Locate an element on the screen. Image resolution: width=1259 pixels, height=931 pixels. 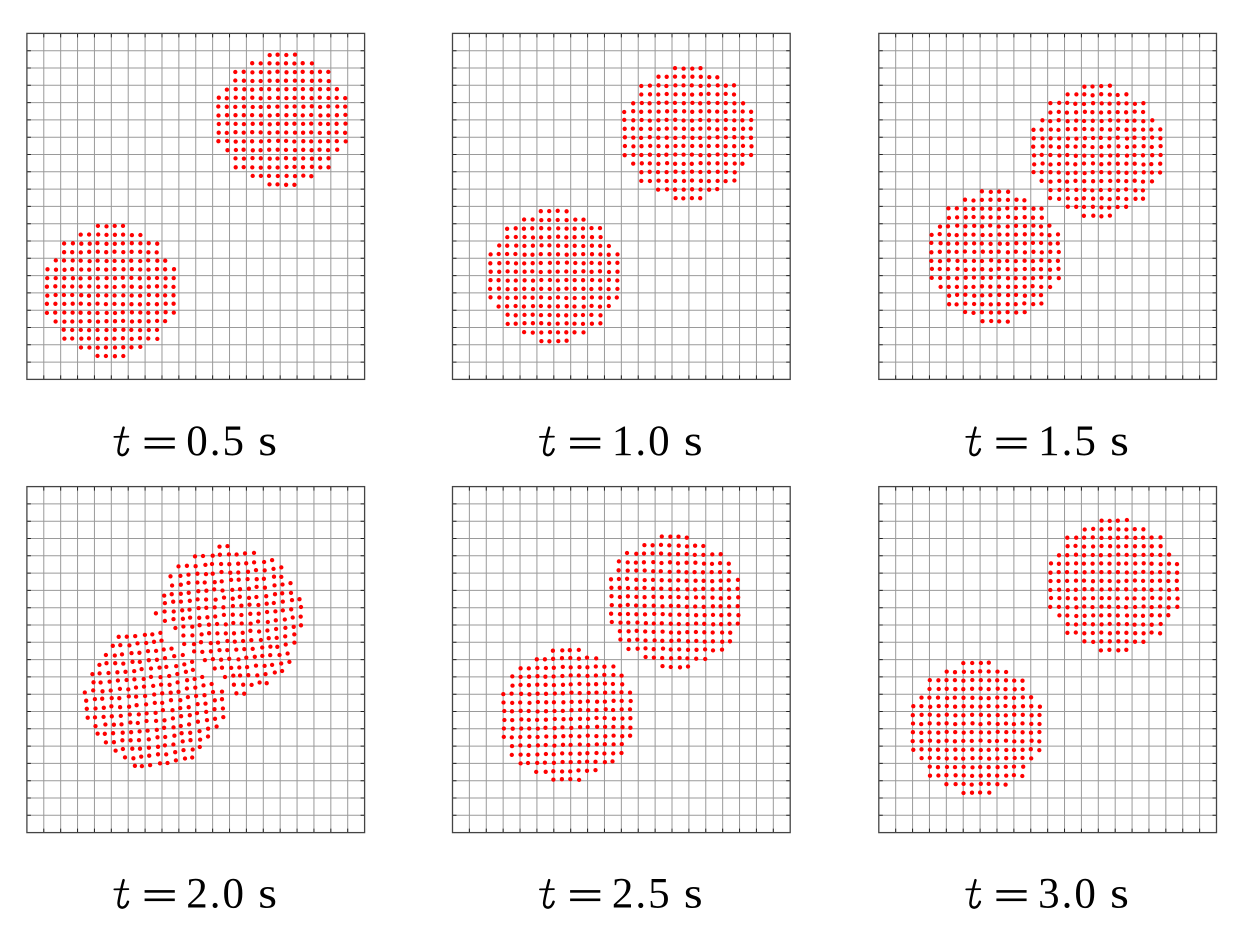
svg-text: 3.0 is located at coordinates (1068, 893).